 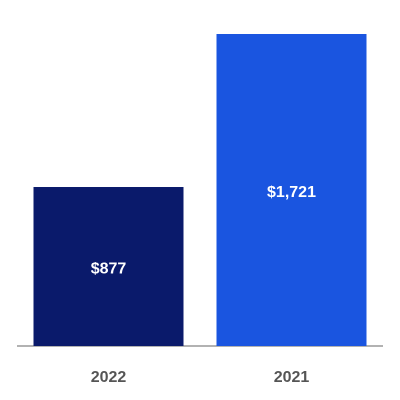 What do you see at coordinates (109, 269) in the screenshot?
I see `value-label: $877` at bounding box center [109, 269].